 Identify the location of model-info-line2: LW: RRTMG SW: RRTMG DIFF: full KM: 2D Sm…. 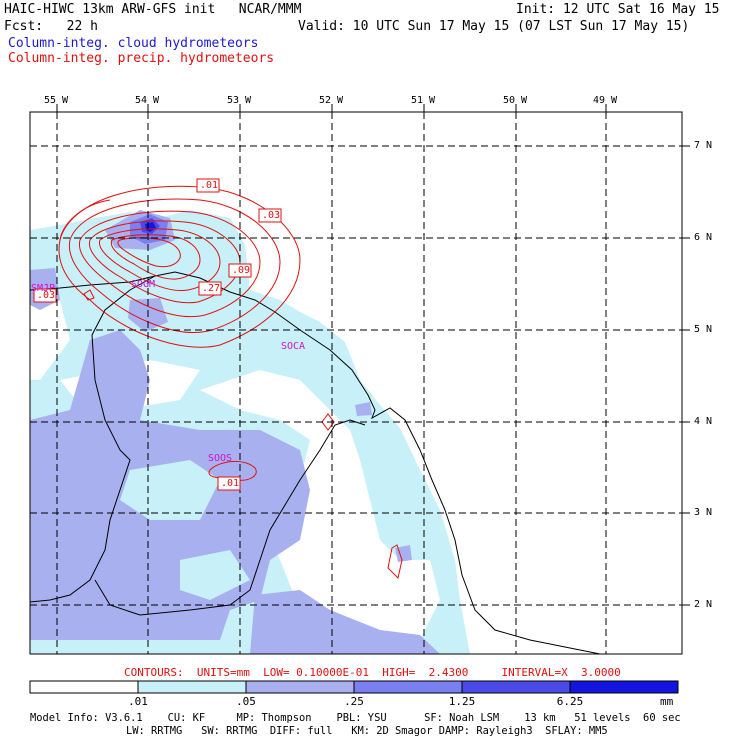
(367, 731).